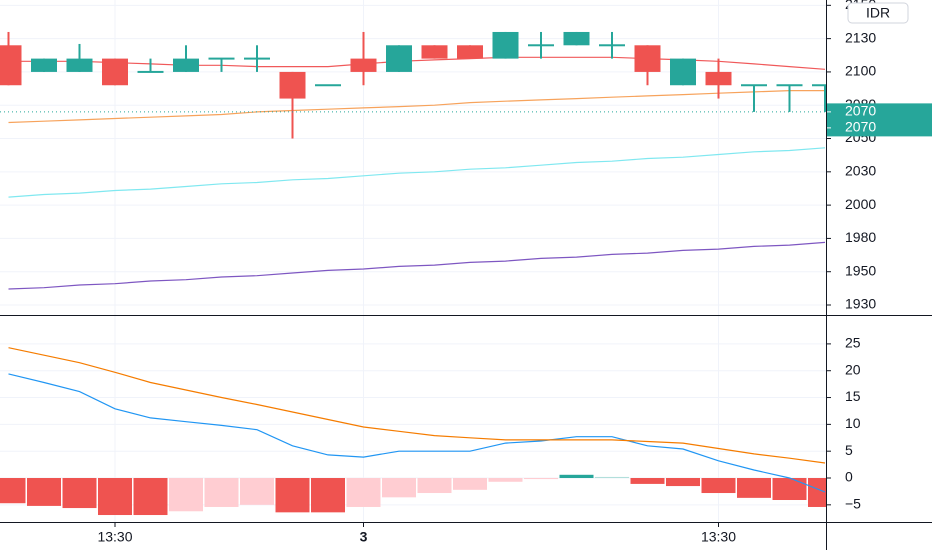  Describe the element at coordinates (364, 537) in the screenshot. I see `x-tick-label: 3` at that location.